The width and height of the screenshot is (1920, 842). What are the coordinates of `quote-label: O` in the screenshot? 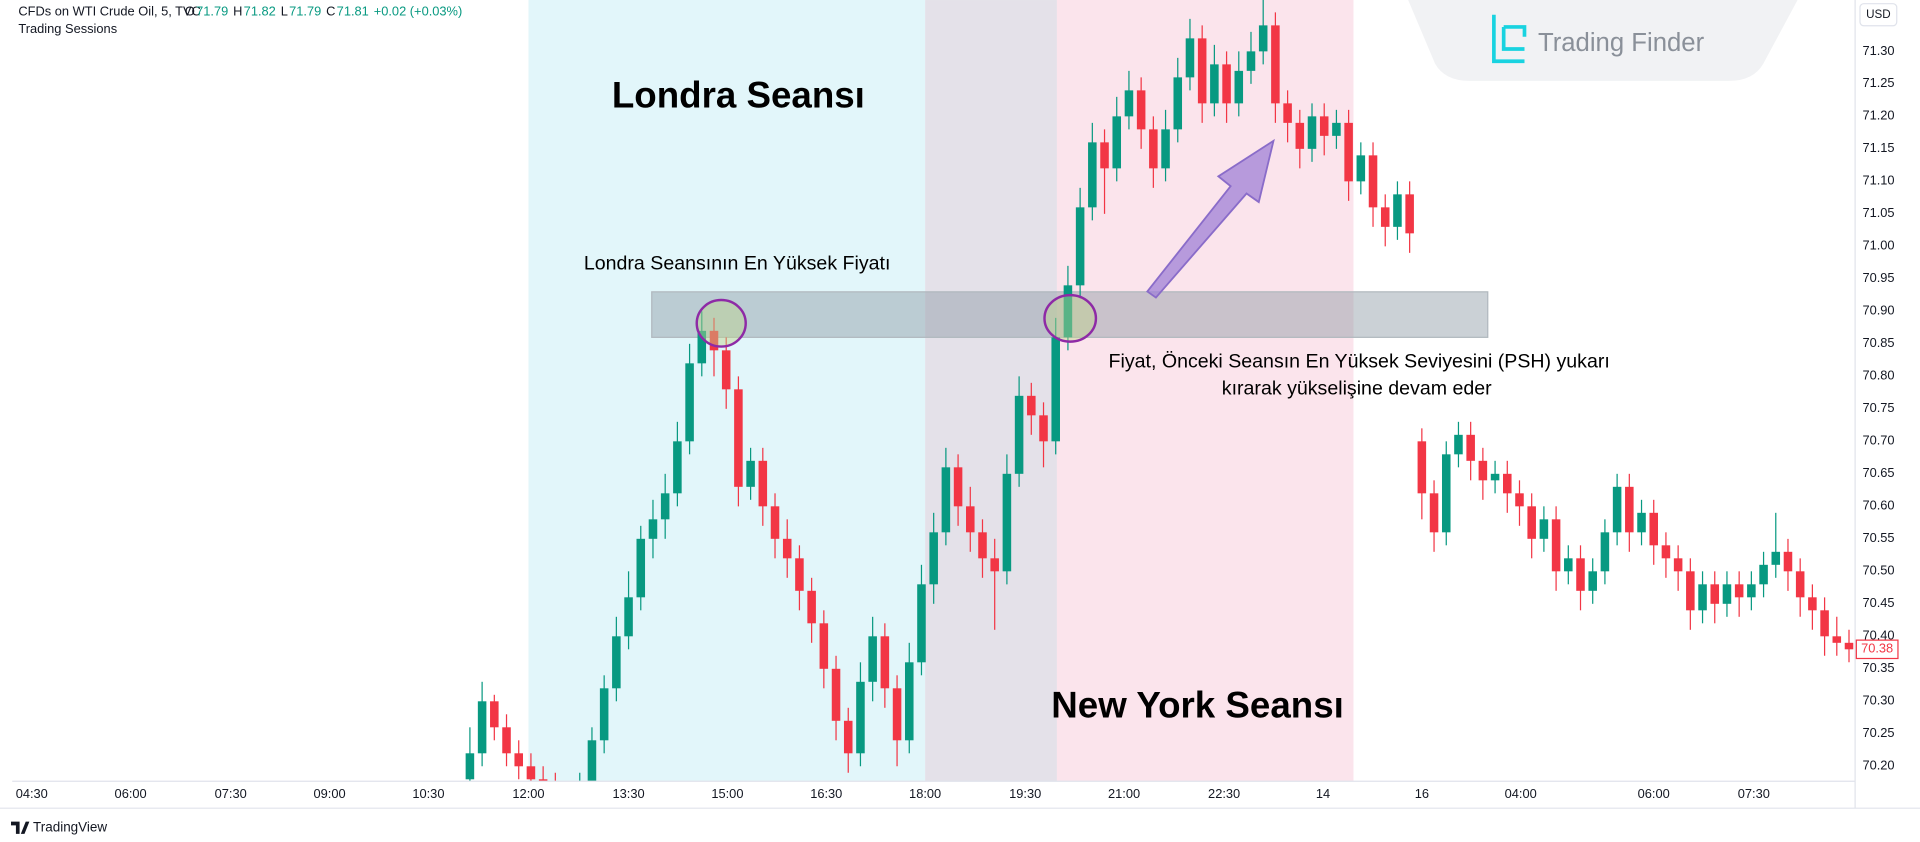 It's located at (190, 11).